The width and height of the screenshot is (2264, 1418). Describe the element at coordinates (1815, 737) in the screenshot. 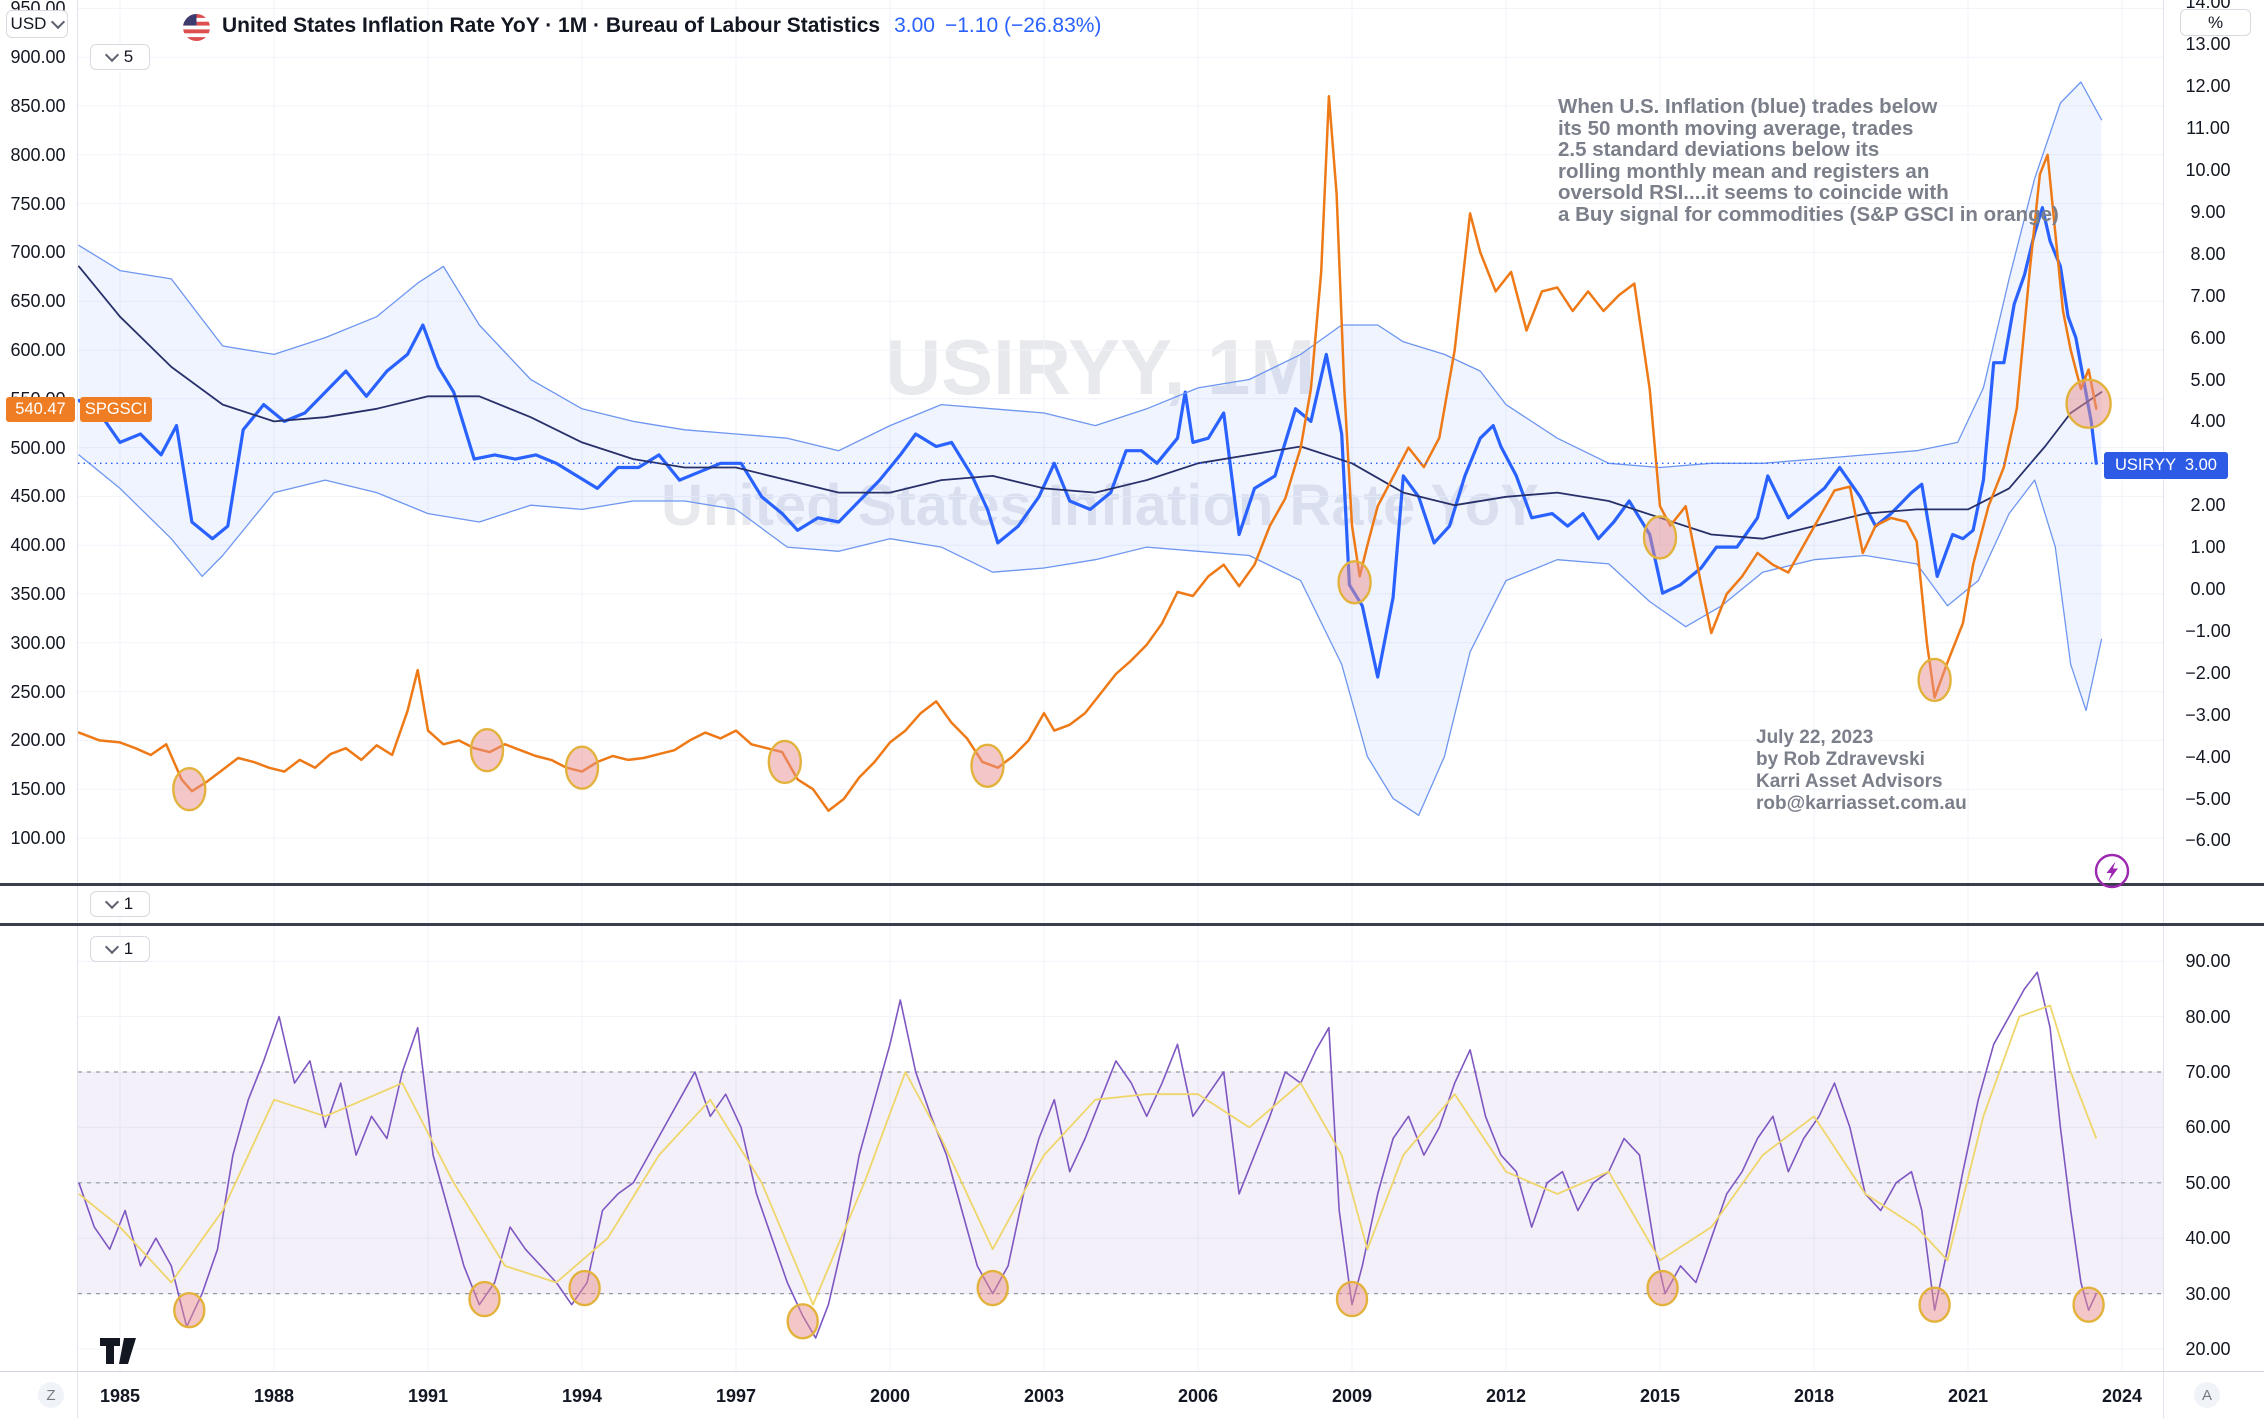

I see `attribution-line: July 22, 2023` at that location.